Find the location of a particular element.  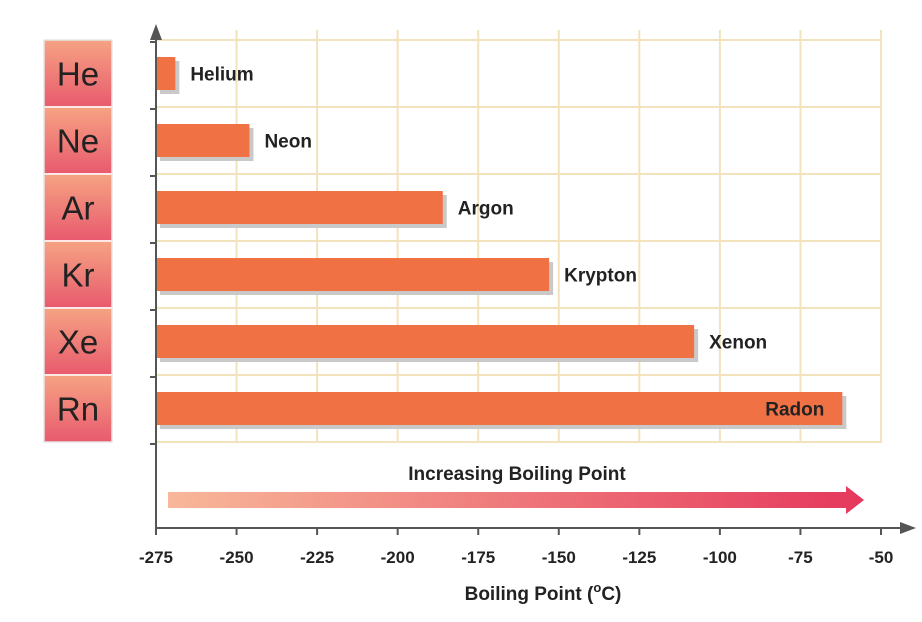

element-symbol: Xe is located at coordinates (78, 342).